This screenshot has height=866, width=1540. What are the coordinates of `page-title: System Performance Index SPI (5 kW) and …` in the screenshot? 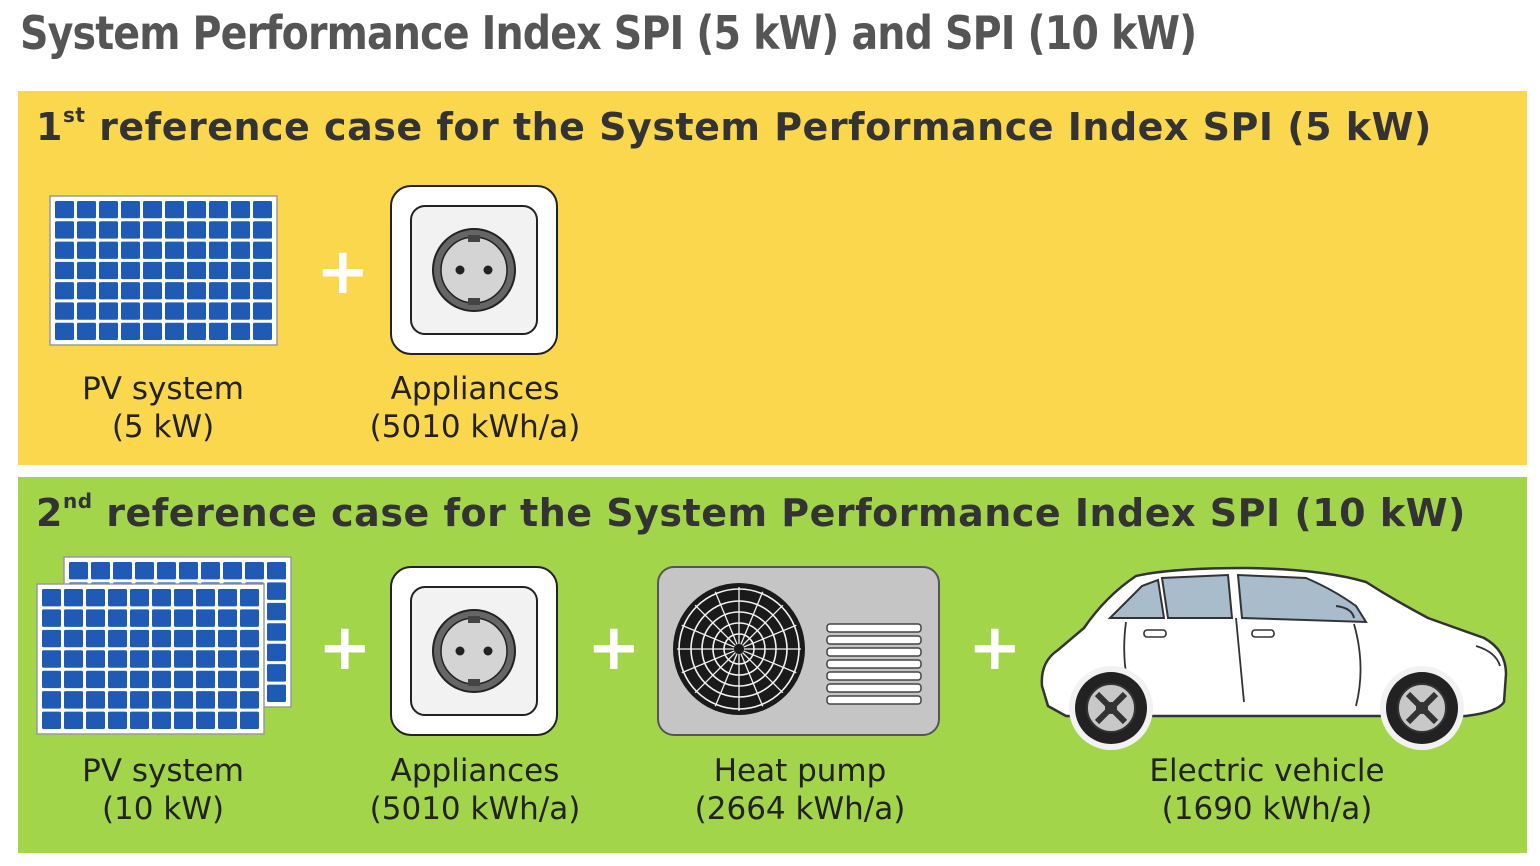 It's located at (608, 33).